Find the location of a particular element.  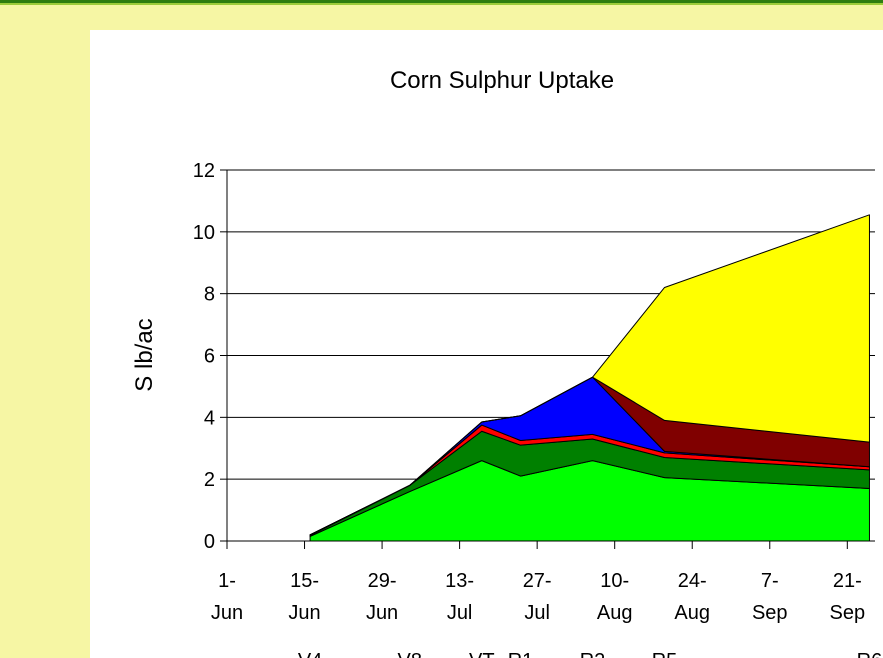

y-tick-label: 0 is located at coordinates (209, 542).